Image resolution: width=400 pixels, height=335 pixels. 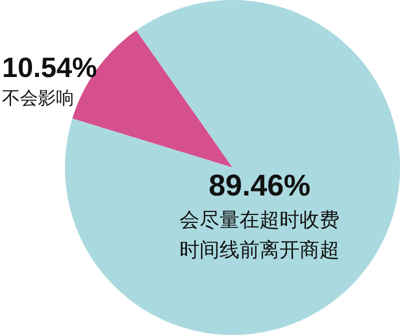 I want to click on slice-label: 不会影响, so click(x=38, y=98).